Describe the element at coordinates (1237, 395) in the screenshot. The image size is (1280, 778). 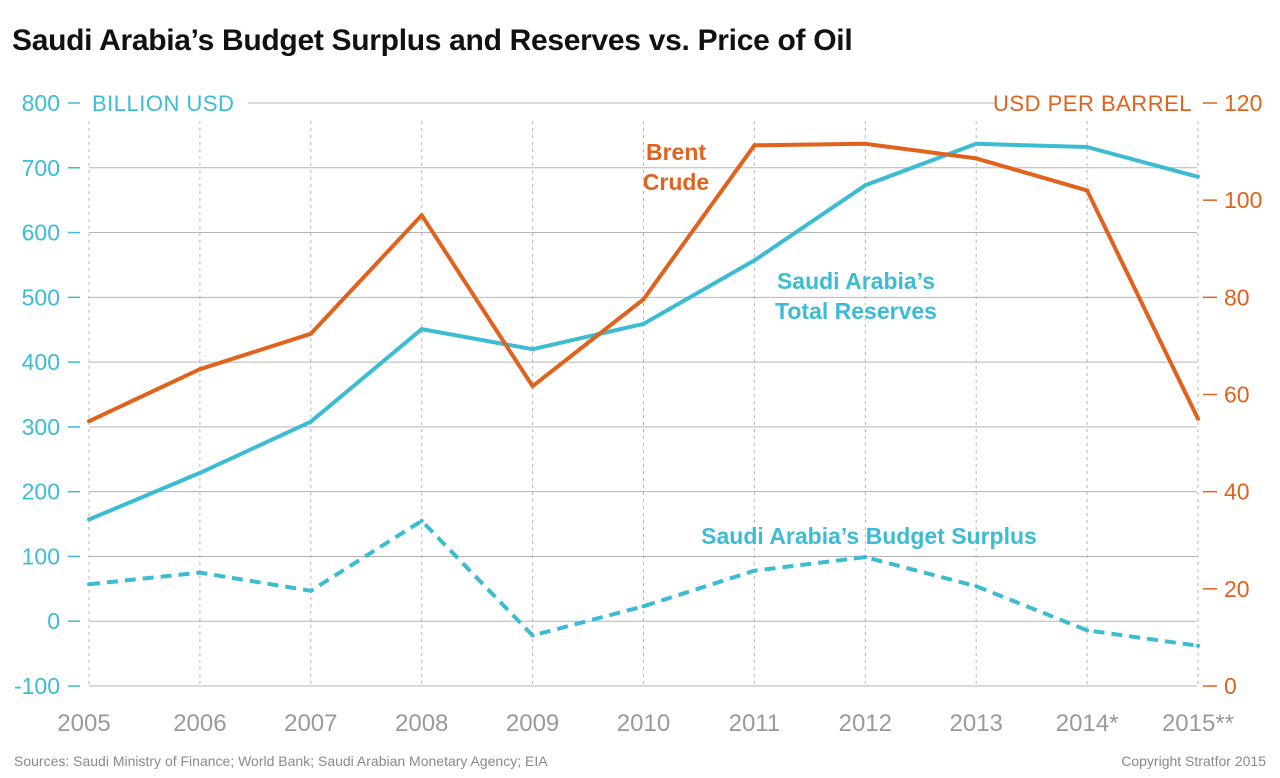
I see `right-tick-label: 60` at that location.